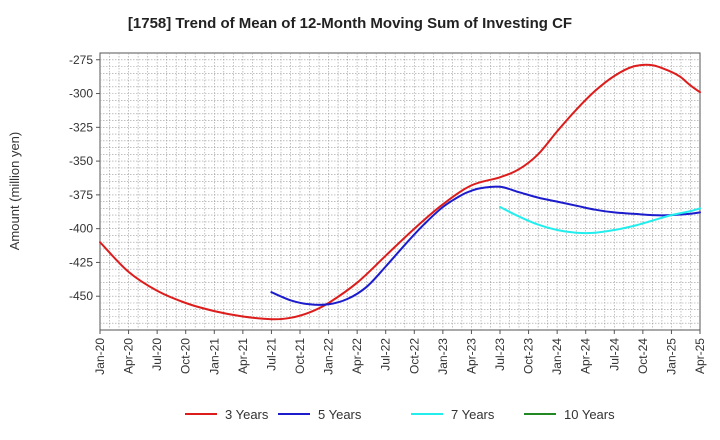  I want to click on x-tick-label: Oct-23, so click(529, 356).